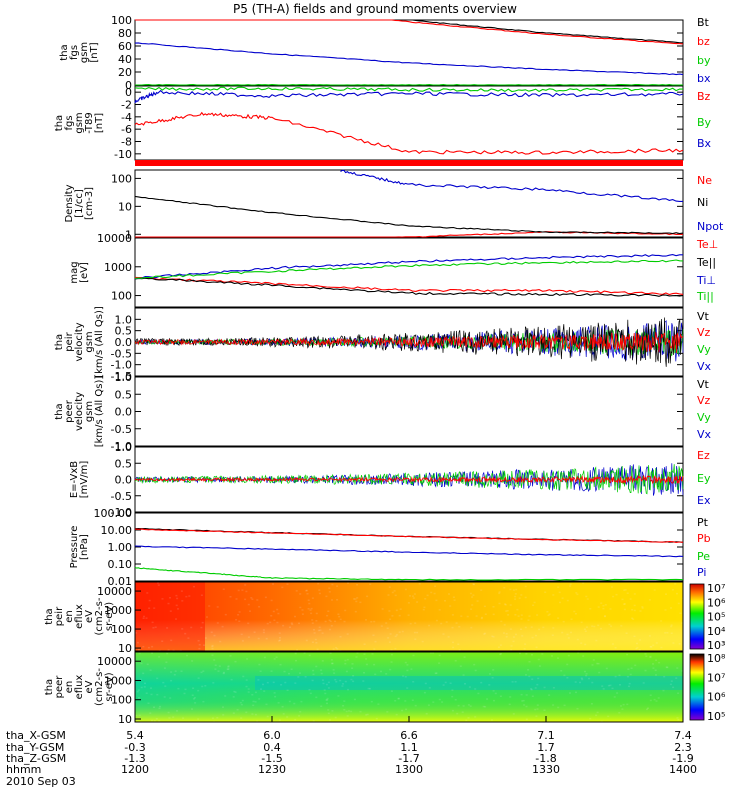 This screenshot has height=800, width=750. What do you see at coordinates (84, 272) in the screenshot?
I see `temperature-ylabel-line: [eV]` at bounding box center [84, 272].